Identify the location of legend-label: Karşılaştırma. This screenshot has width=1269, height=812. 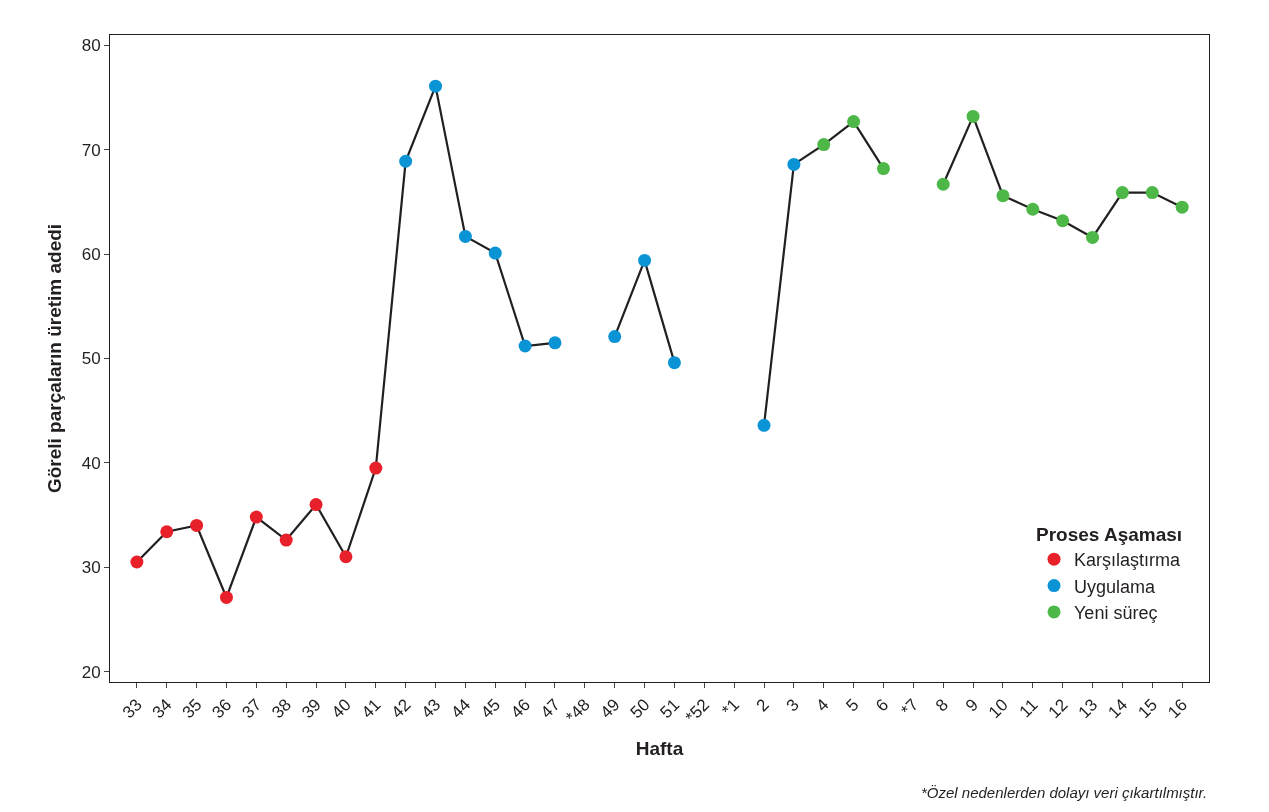
(1128, 560).